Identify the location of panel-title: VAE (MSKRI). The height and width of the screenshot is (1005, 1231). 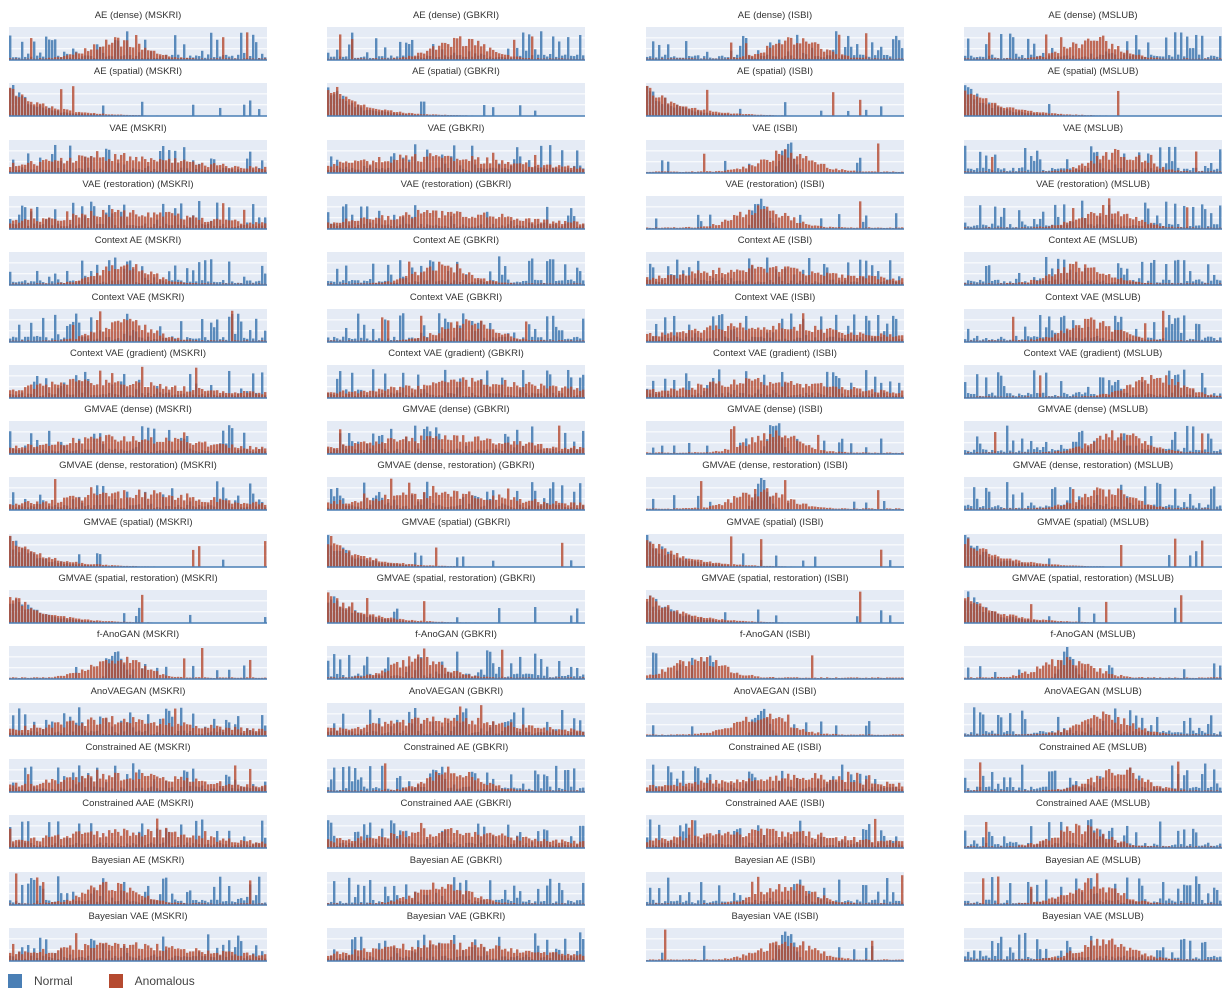
(138, 128).